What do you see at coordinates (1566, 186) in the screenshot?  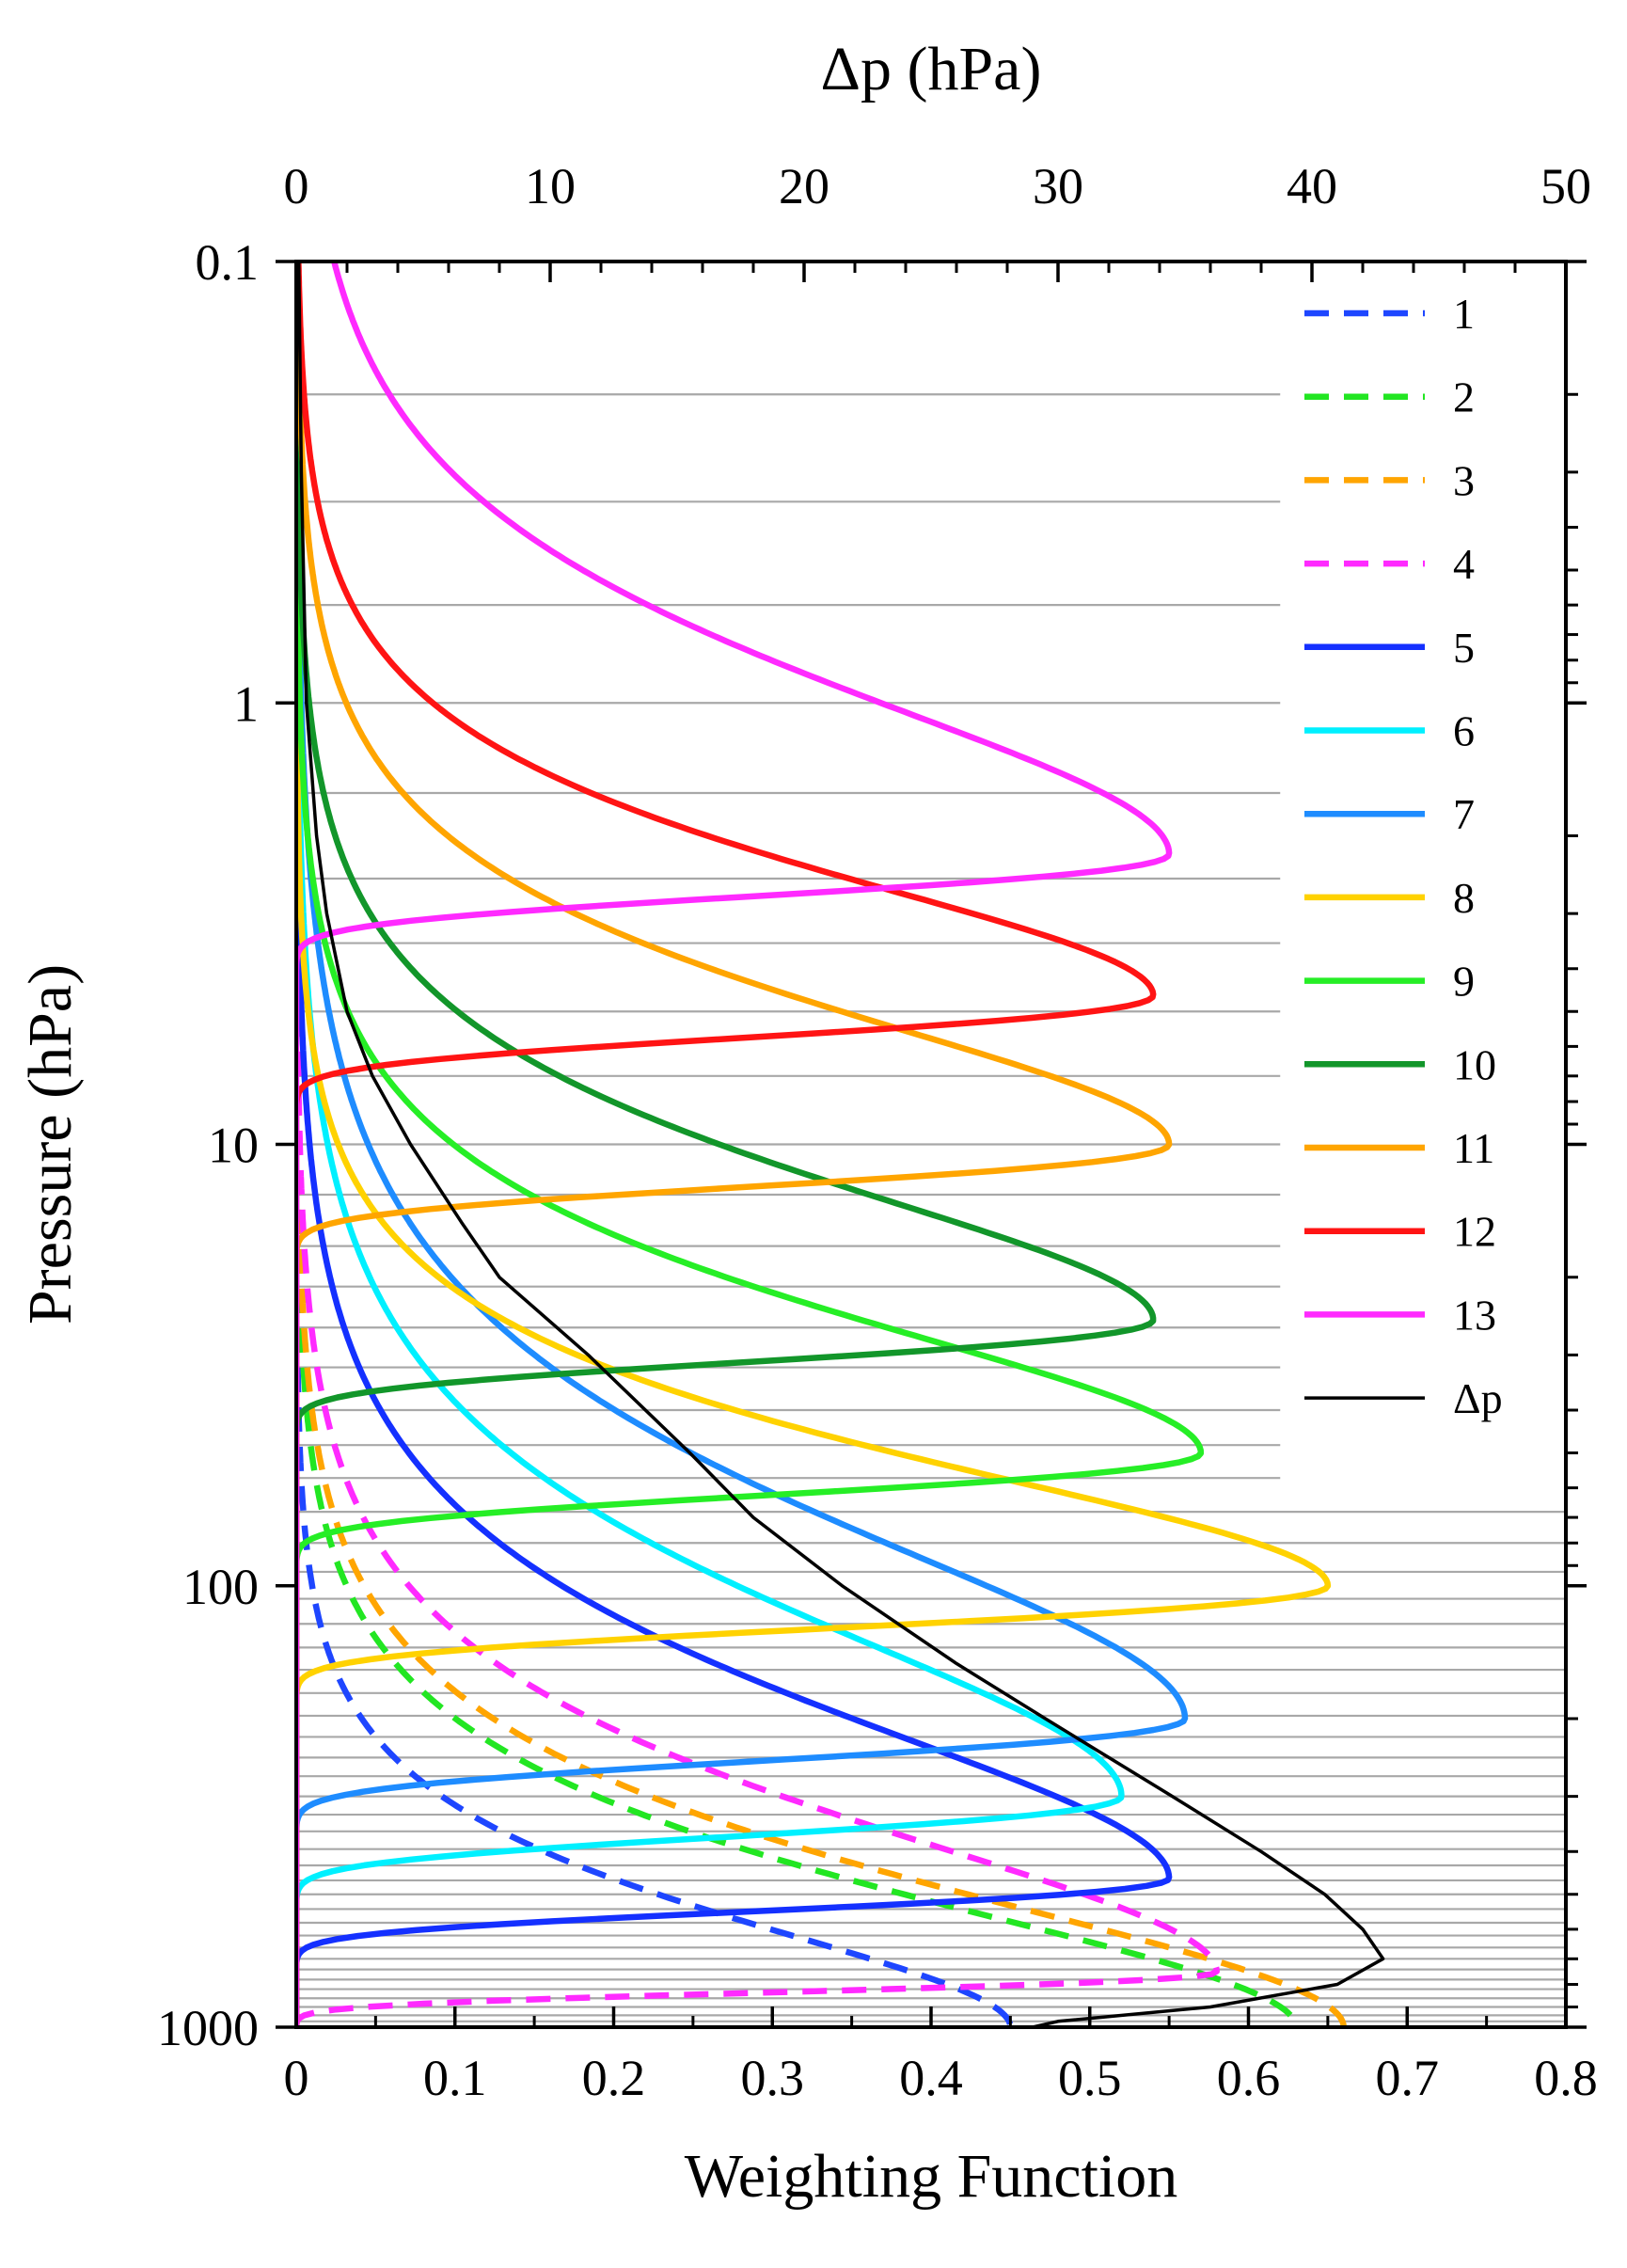 I see `top-x-tick-label: 50` at bounding box center [1566, 186].